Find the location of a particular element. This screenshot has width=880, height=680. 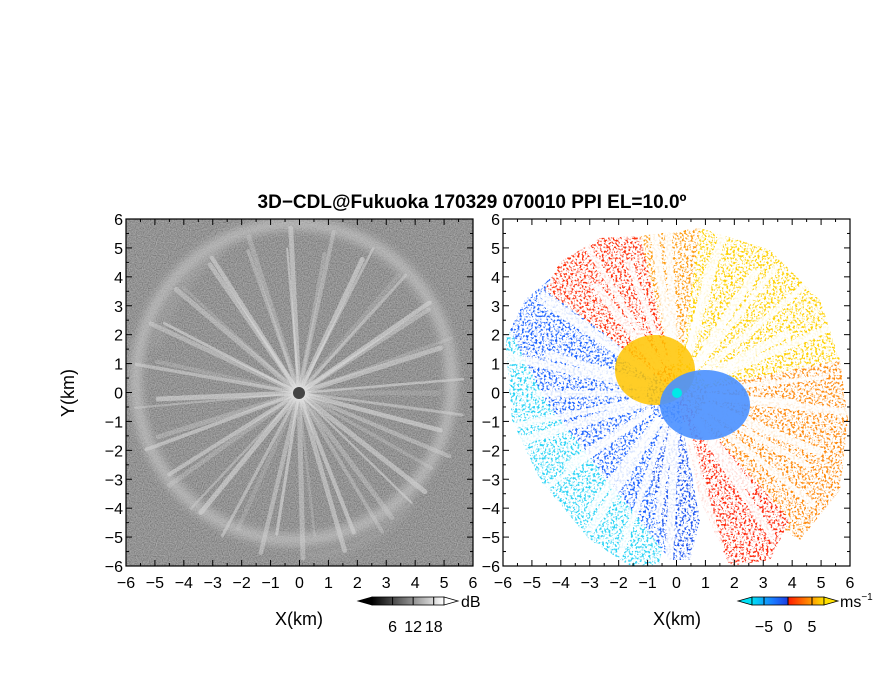

y-tick-label: −2 is located at coordinates (491, 451).